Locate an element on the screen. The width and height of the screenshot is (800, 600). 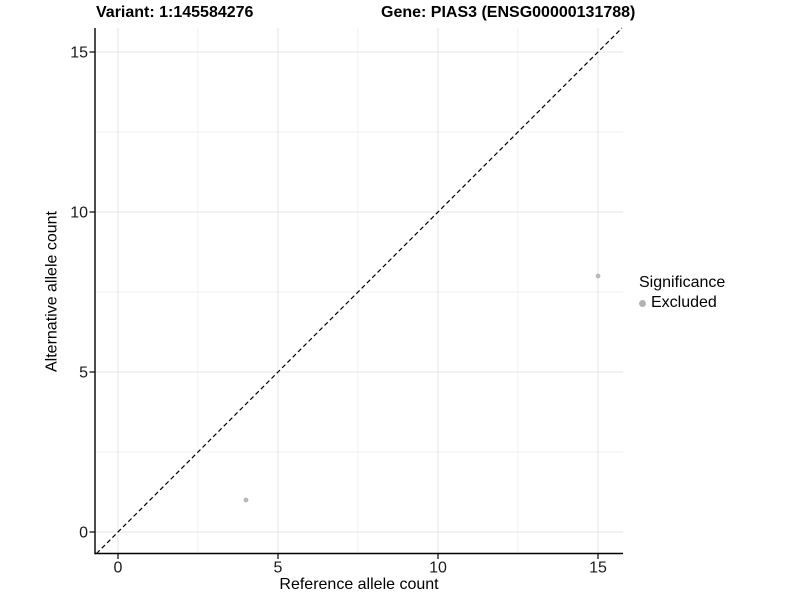
plot-title-gene: Gene: PIAS3 (ENSG00000131788) is located at coordinates (508, 12).